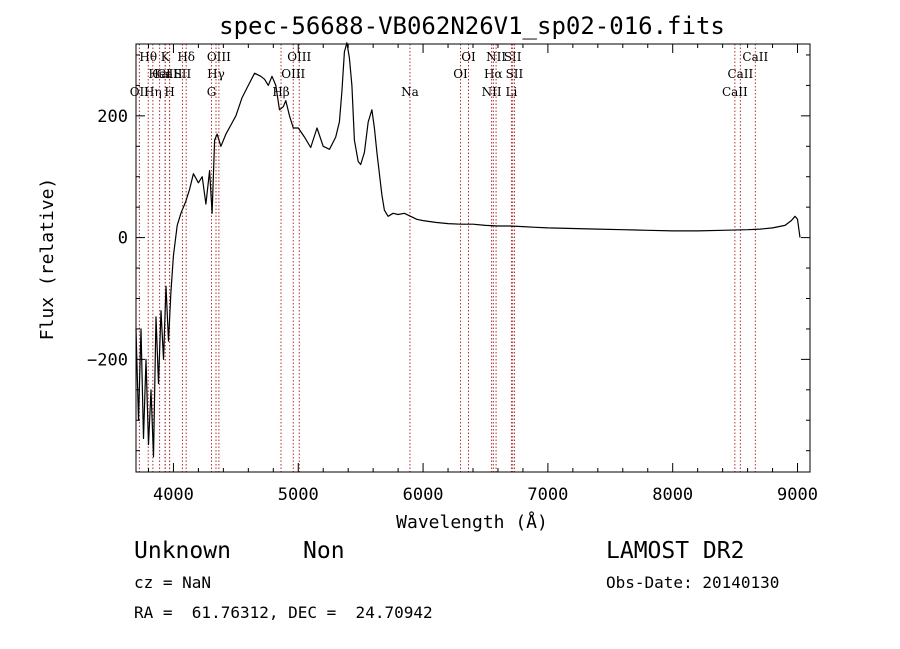 The height and width of the screenshot is (649, 900). What do you see at coordinates (675, 551) in the screenshot?
I see `survey-label: LAMOST DR2` at bounding box center [675, 551].